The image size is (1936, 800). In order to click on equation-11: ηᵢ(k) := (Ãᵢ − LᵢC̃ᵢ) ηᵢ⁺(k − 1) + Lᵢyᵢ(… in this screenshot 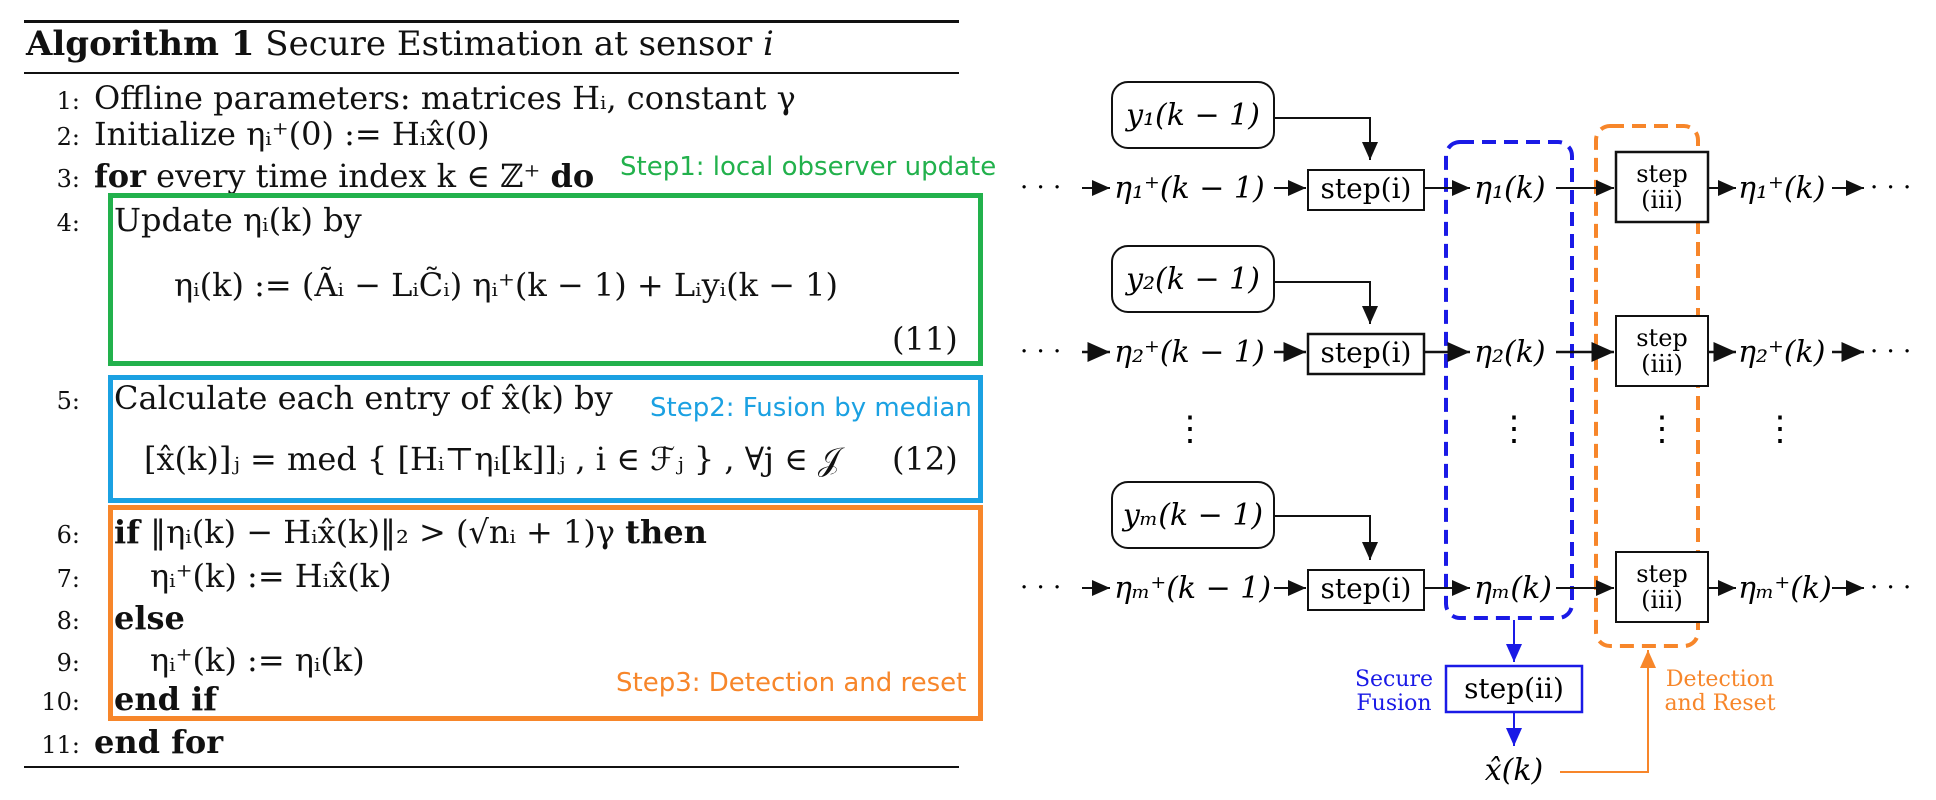, I will do `click(506, 285)`.